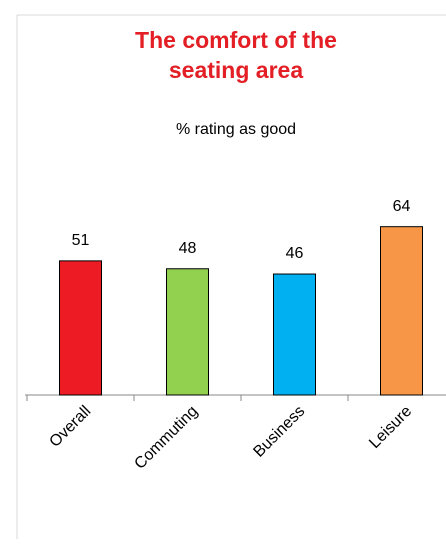 The height and width of the screenshot is (544, 446). Describe the element at coordinates (236, 129) in the screenshot. I see `chart-subtitle: % rating as good` at that location.